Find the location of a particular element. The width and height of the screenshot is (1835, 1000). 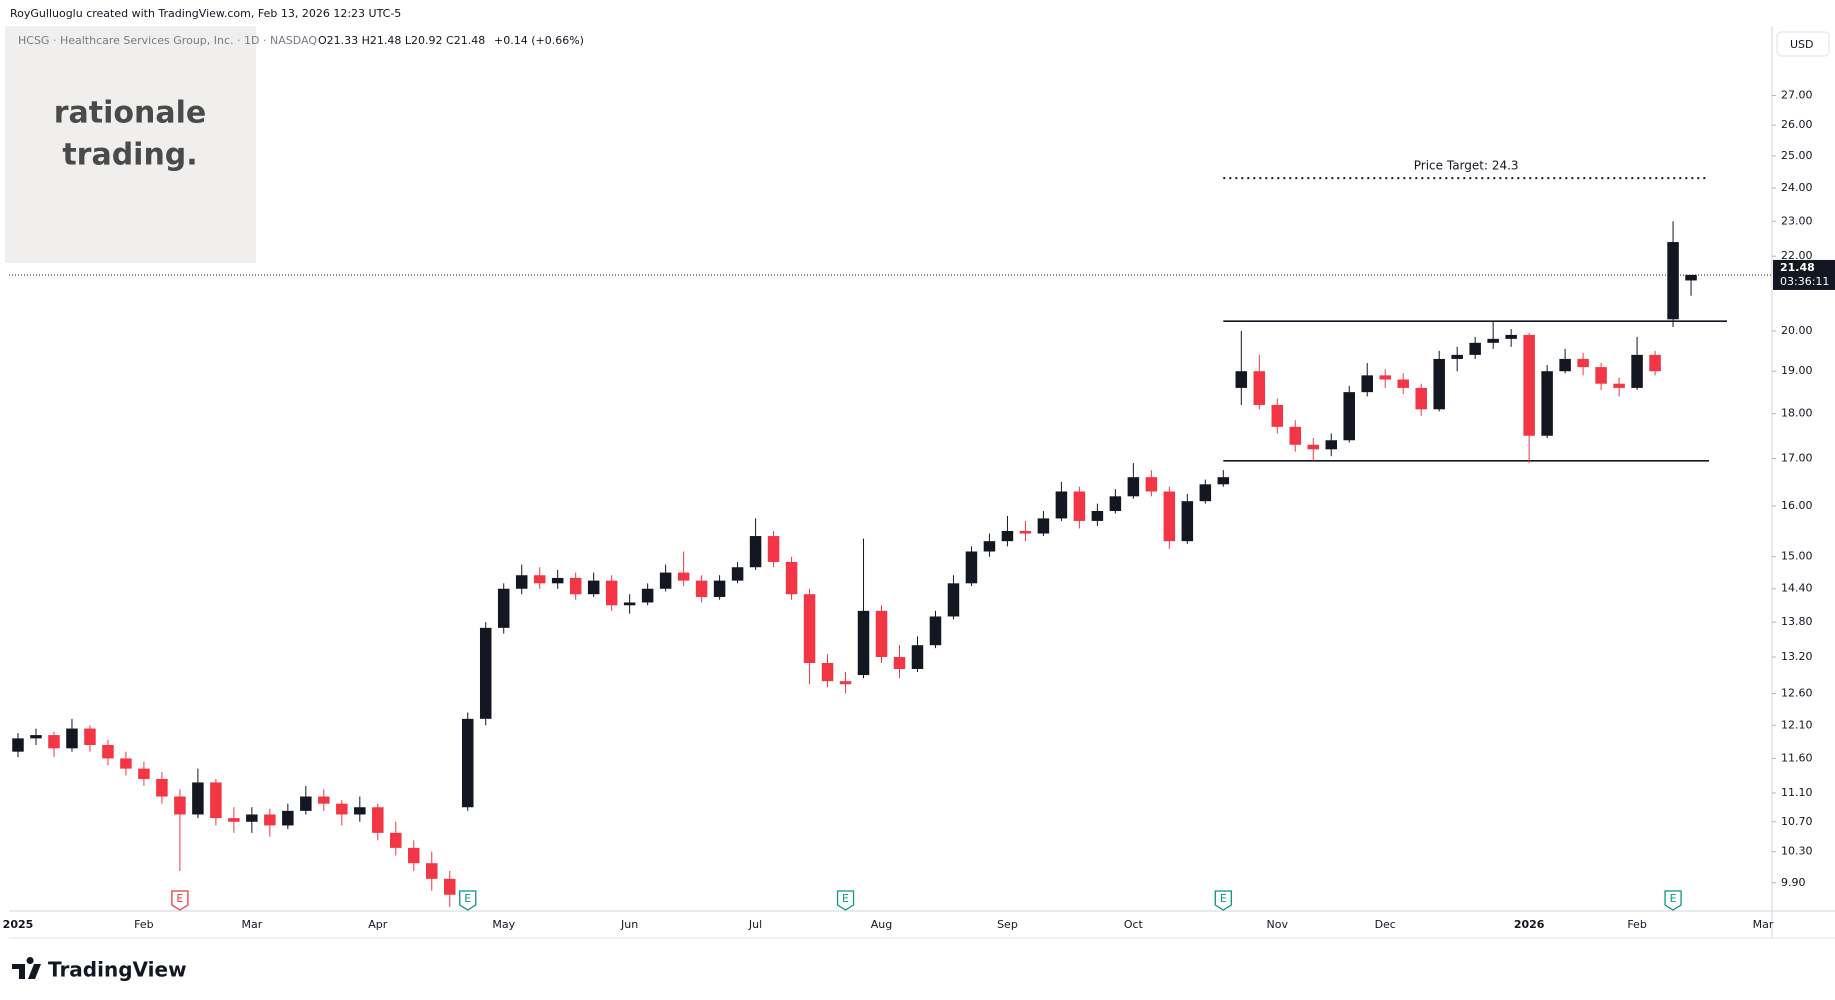

ohlc-legend: O21.33 H21.48 L20.92 C21.48 is located at coordinates (401, 40).